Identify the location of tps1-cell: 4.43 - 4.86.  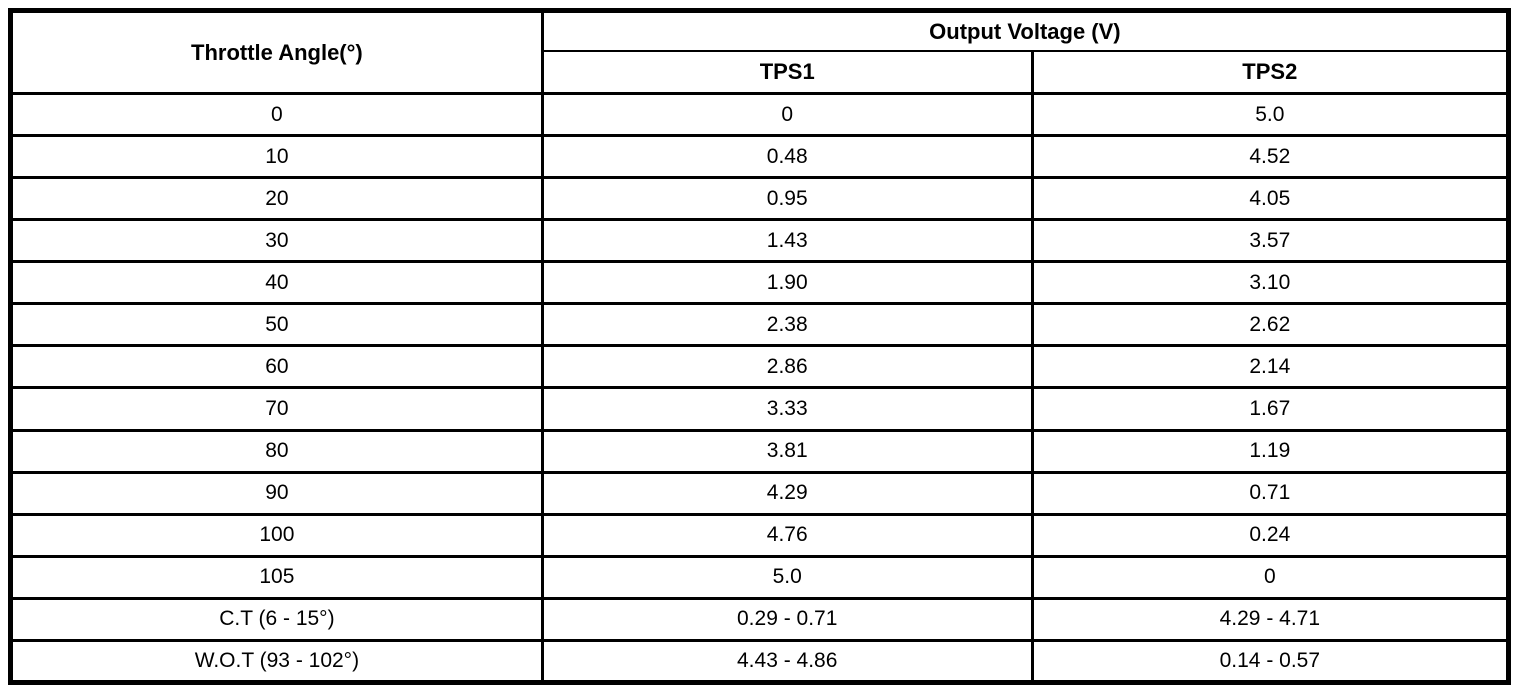
(787, 661).